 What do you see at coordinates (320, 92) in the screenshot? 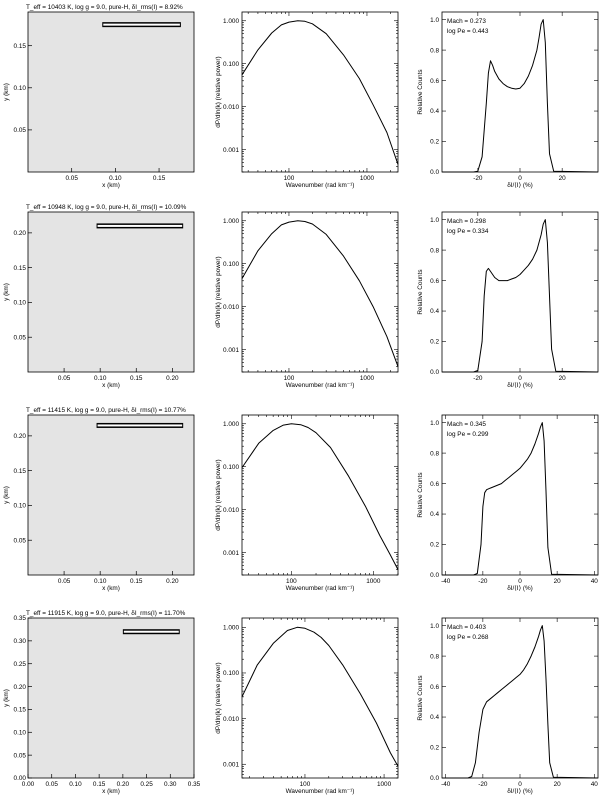
I see `spectrum-frame` at bounding box center [320, 92].